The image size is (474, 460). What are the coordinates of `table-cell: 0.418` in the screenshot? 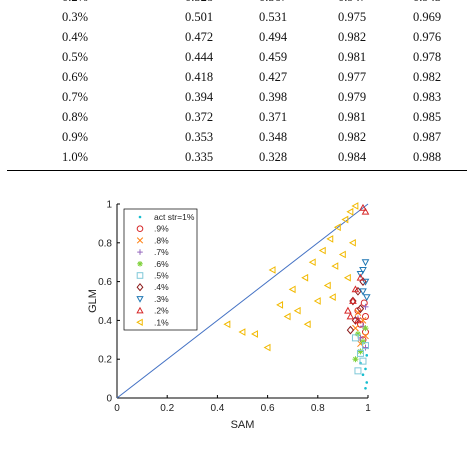 It's located at (199, 77).